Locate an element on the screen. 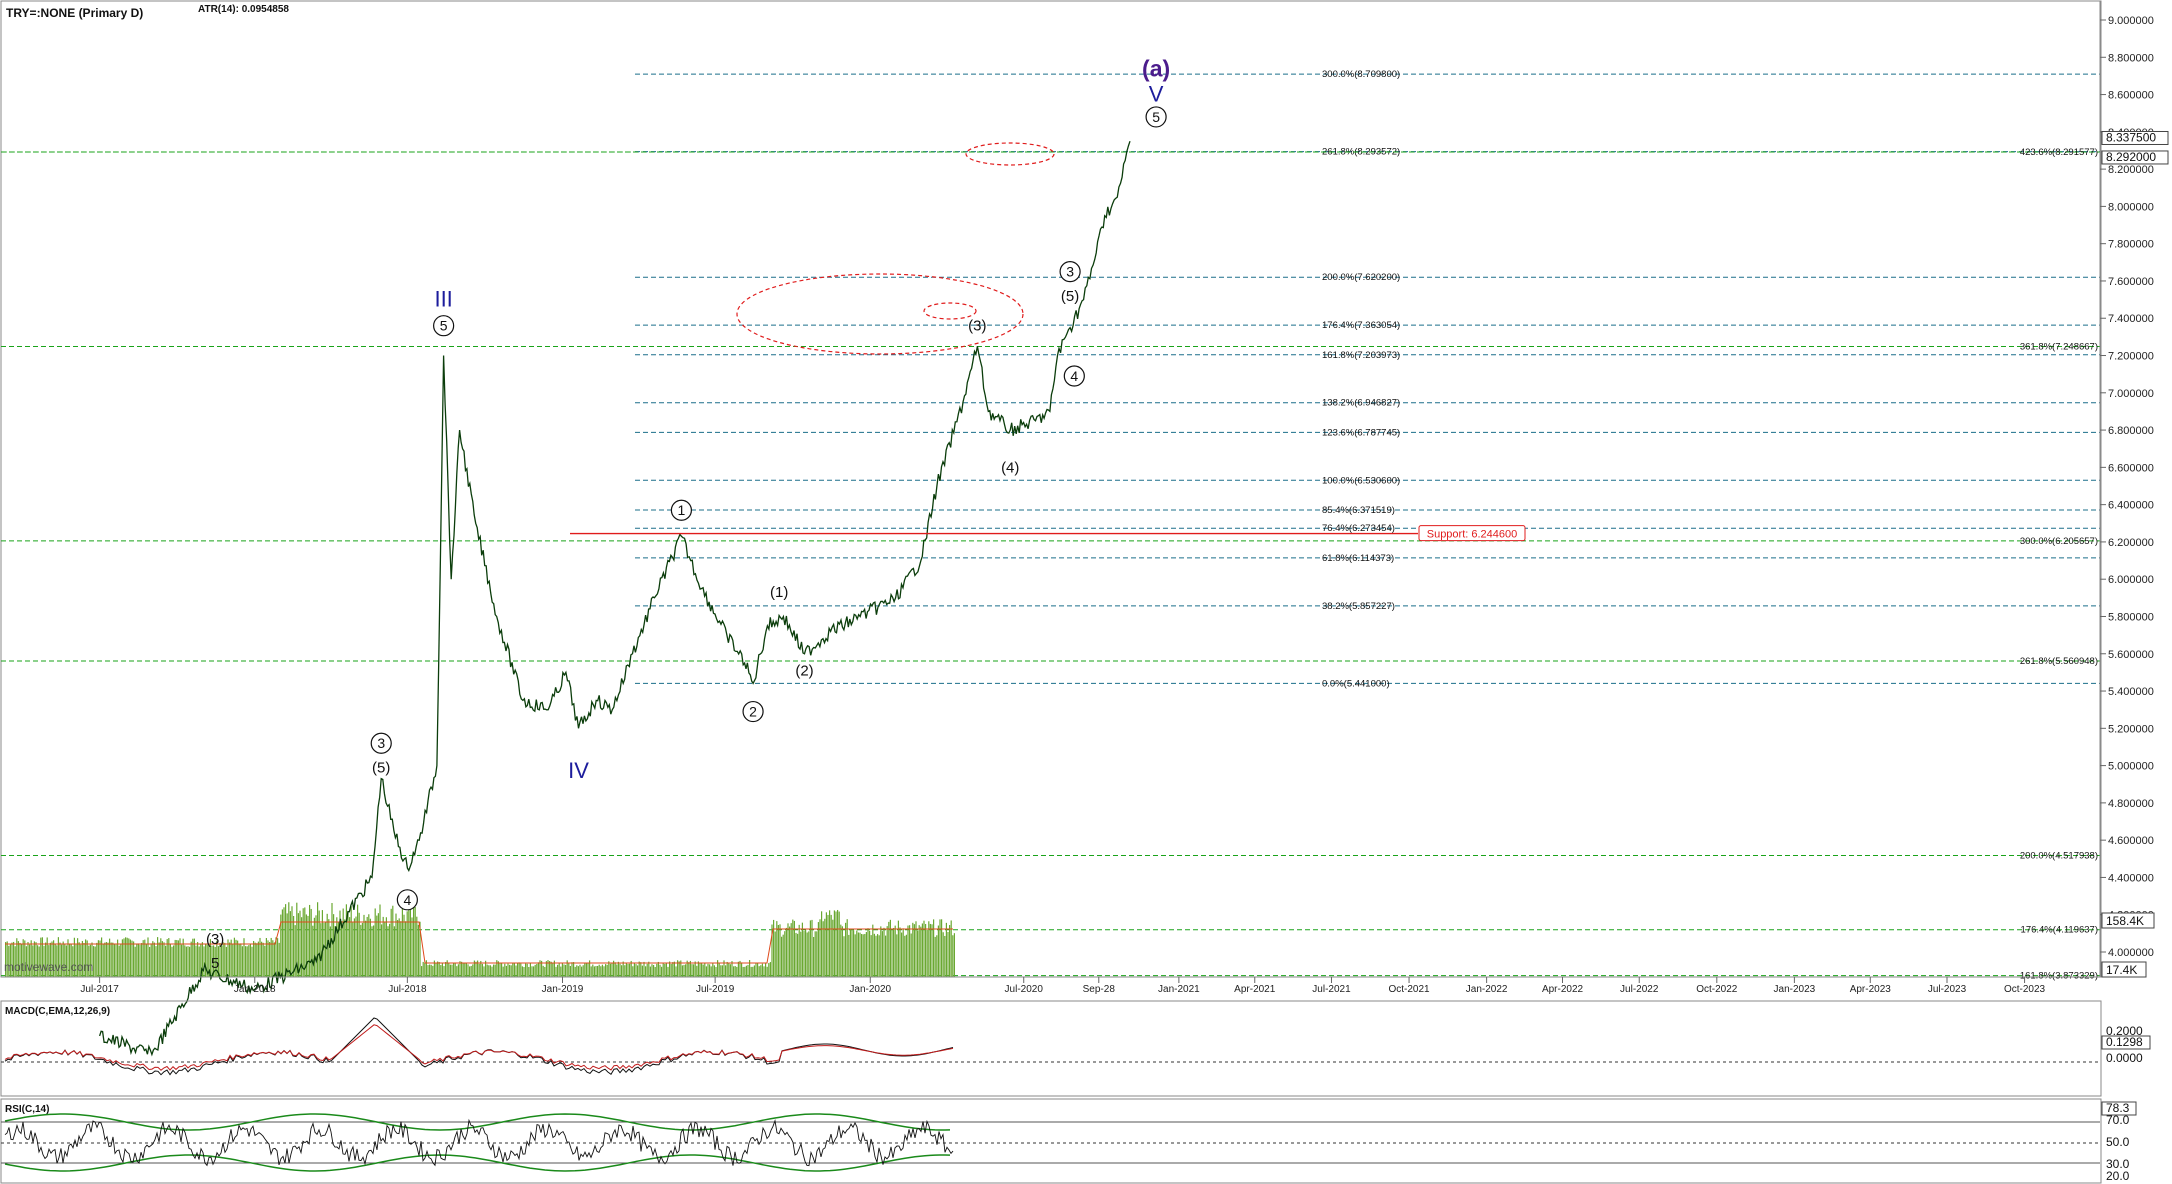 The height and width of the screenshot is (1184, 2172). wave-label-plain: (4) is located at coordinates (1010, 467).